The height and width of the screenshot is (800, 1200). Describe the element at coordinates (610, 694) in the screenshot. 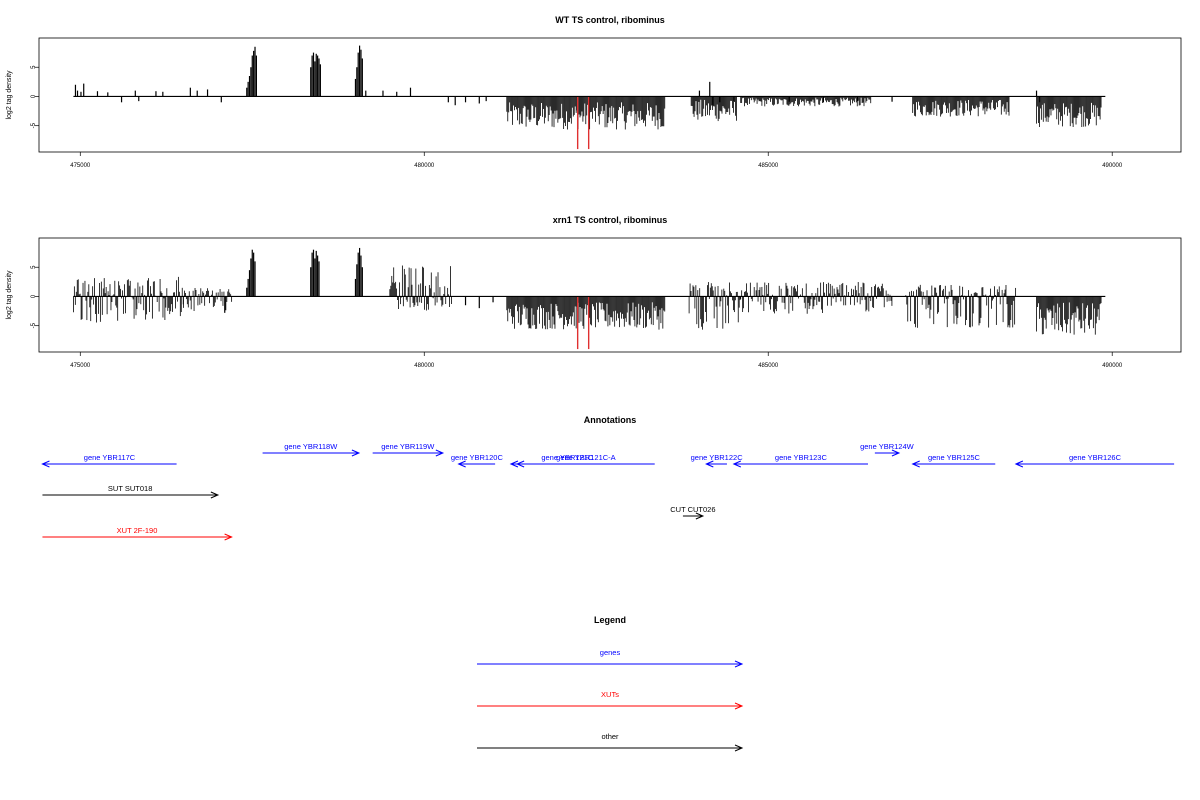

I see `legend-label: XUTs` at that location.